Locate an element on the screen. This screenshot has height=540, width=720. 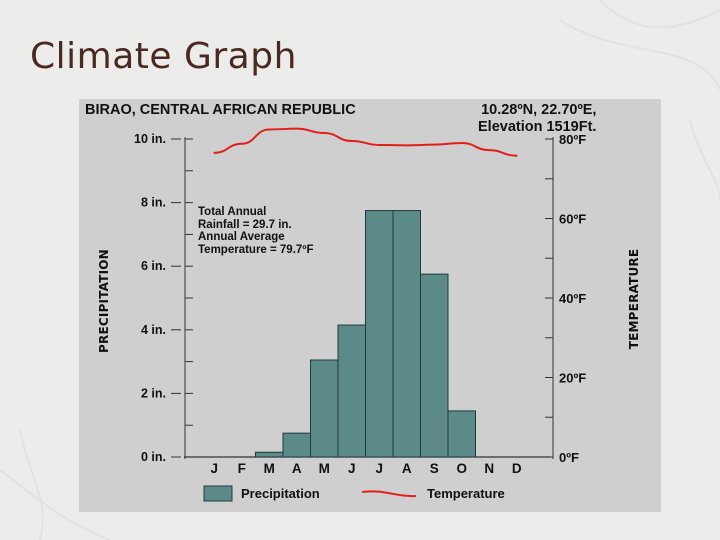
temperature-line is located at coordinates (365, 142).